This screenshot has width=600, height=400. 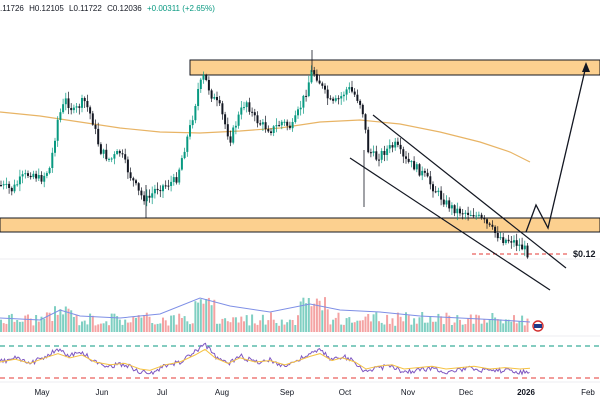 What do you see at coordinates (102, 392) in the screenshot?
I see `x-tick-jun: Jun` at bounding box center [102, 392].